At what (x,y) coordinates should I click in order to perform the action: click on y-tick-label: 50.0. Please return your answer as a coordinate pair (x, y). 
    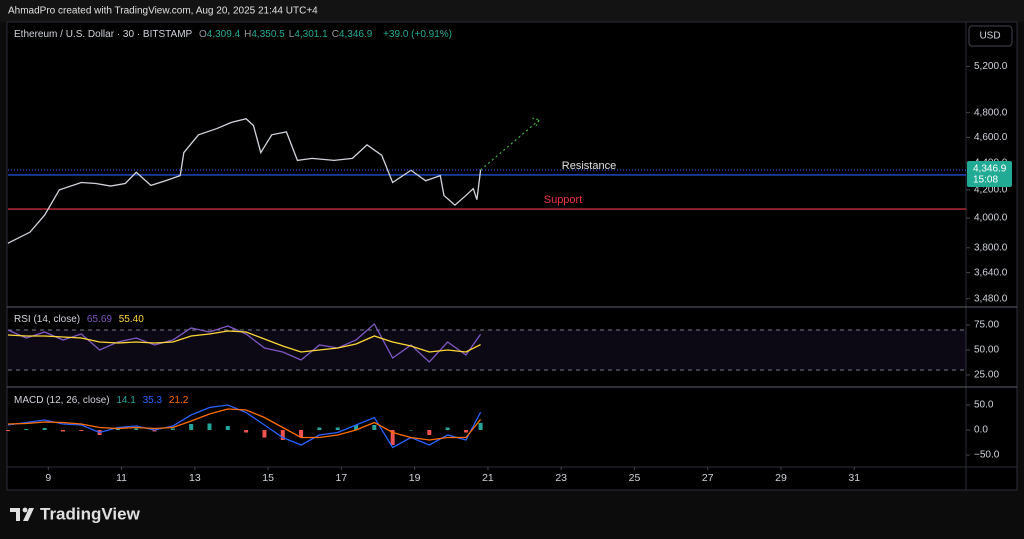
    Looking at the image, I should click on (984, 405).